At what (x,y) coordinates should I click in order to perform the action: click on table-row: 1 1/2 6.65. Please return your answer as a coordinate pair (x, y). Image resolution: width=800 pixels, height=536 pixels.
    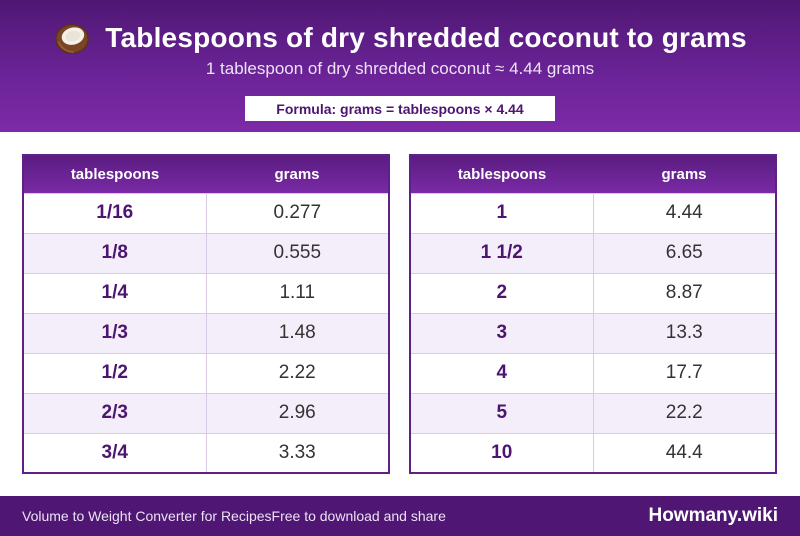
    Looking at the image, I should click on (593, 252).